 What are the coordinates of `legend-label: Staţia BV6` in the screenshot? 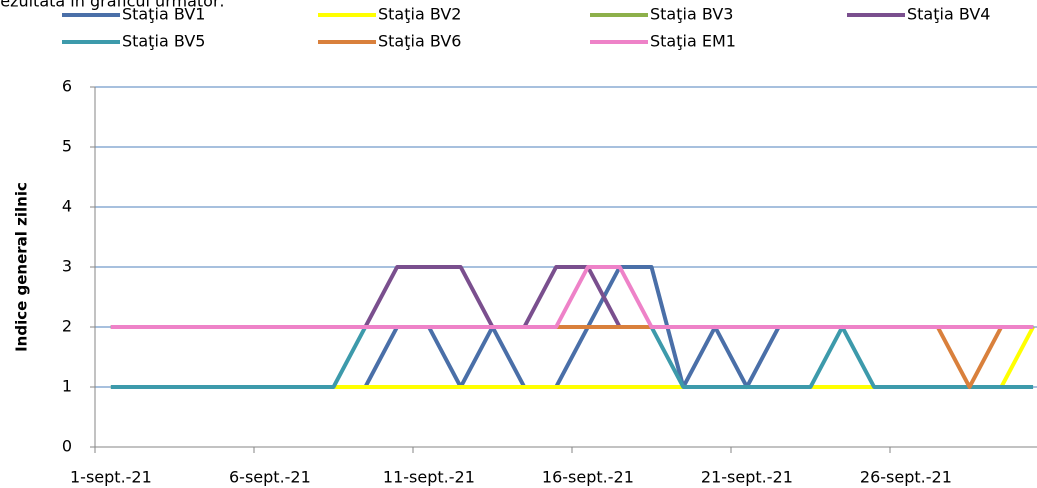 It's located at (419, 41).